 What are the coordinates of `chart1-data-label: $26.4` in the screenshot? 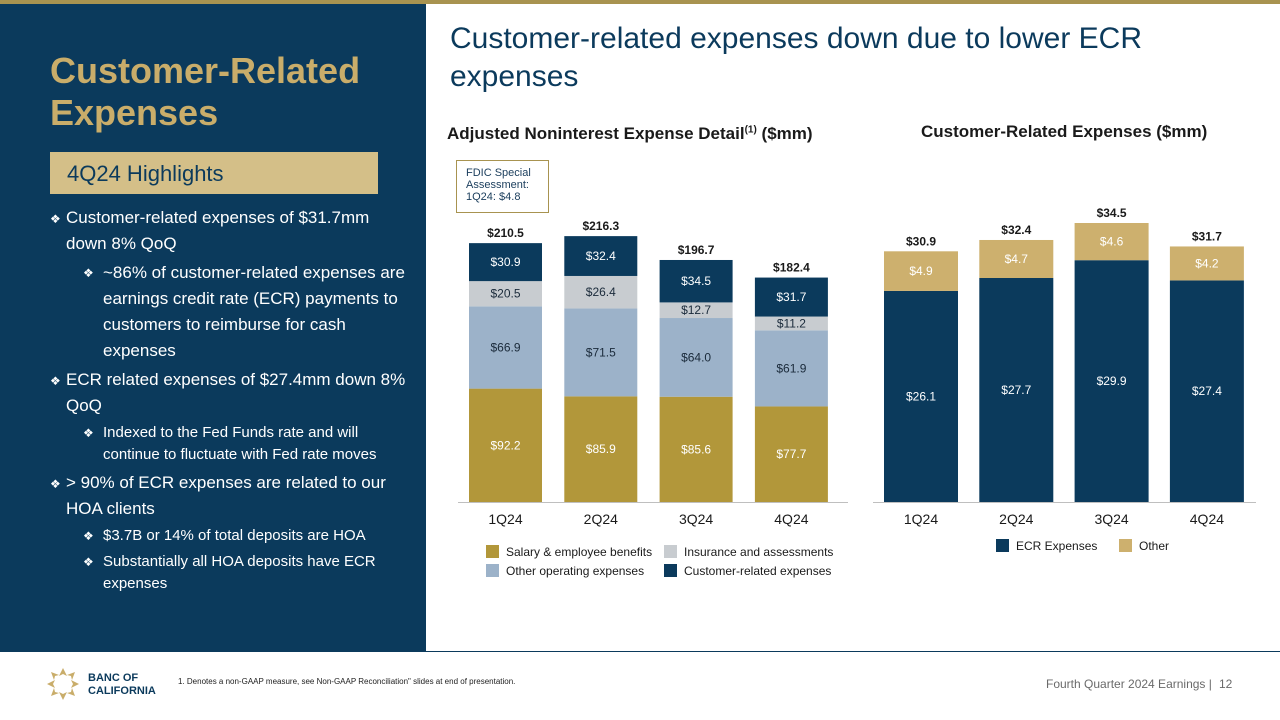 It's located at (601, 292).